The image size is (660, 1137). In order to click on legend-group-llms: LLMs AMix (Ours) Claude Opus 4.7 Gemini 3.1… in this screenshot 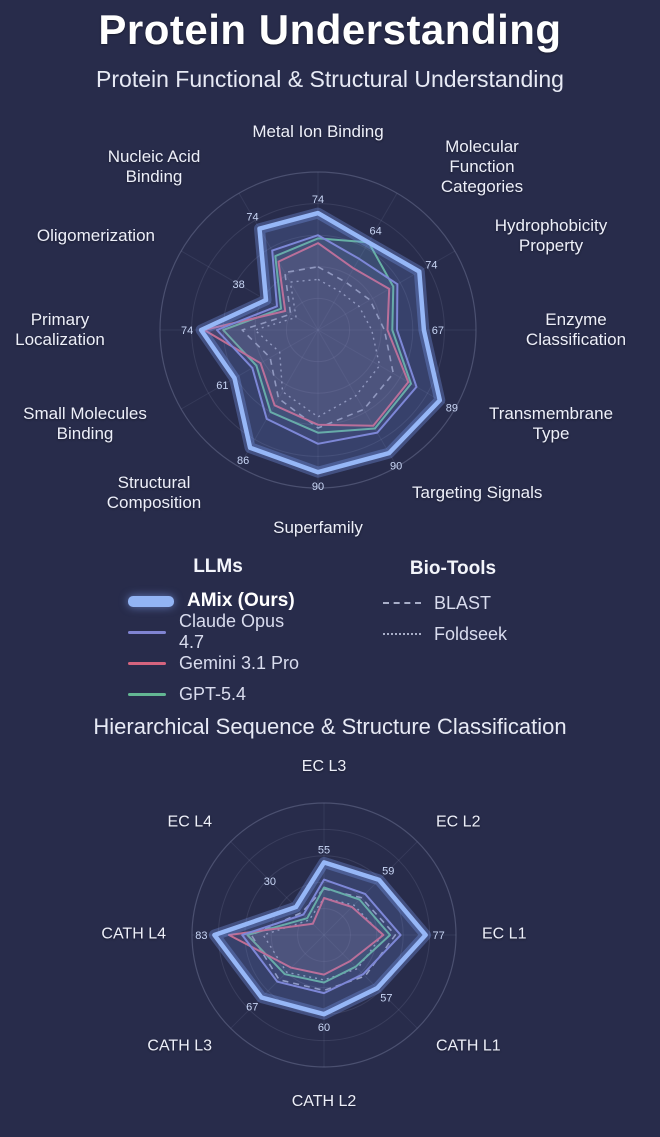, I will do `click(218, 634)`.